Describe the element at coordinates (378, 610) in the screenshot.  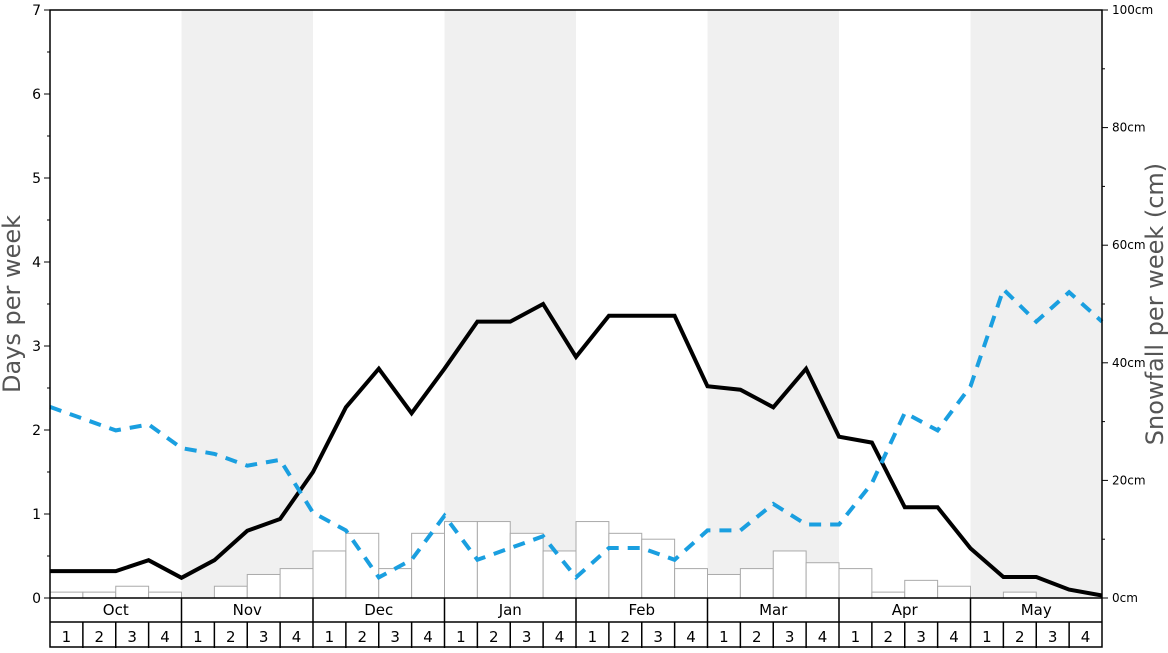
I see `month-label-dec: Dec` at that location.